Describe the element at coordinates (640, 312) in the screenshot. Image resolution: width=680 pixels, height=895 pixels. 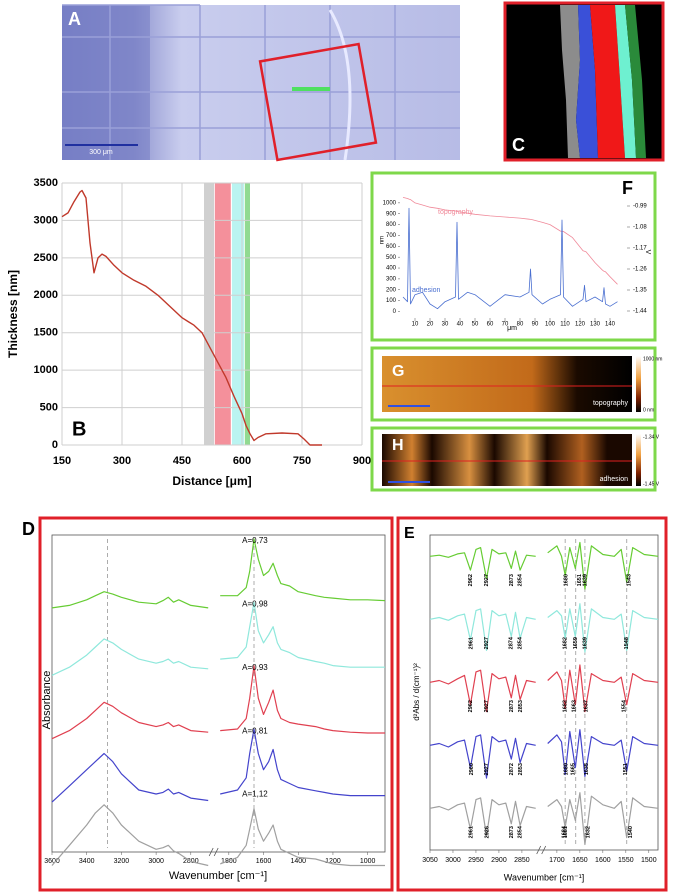
I see `y2-tick-label: -1.44` at that location.